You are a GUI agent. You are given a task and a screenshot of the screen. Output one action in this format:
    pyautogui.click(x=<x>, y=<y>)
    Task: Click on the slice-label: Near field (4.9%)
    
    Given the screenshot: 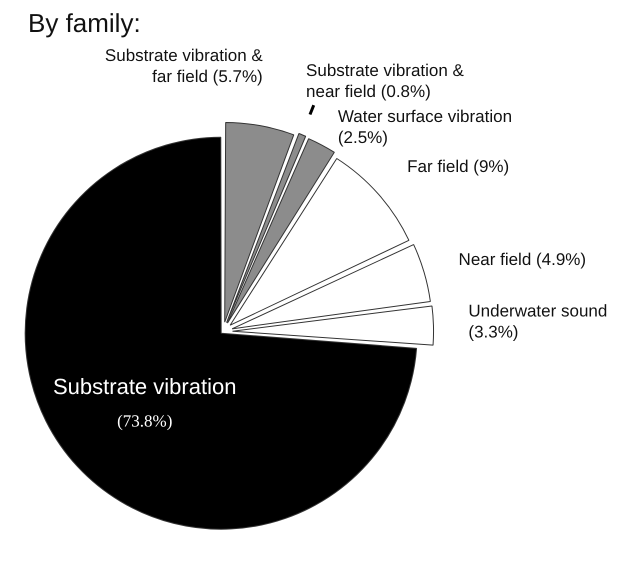 What is the action you would take?
    pyautogui.click(x=522, y=259)
    